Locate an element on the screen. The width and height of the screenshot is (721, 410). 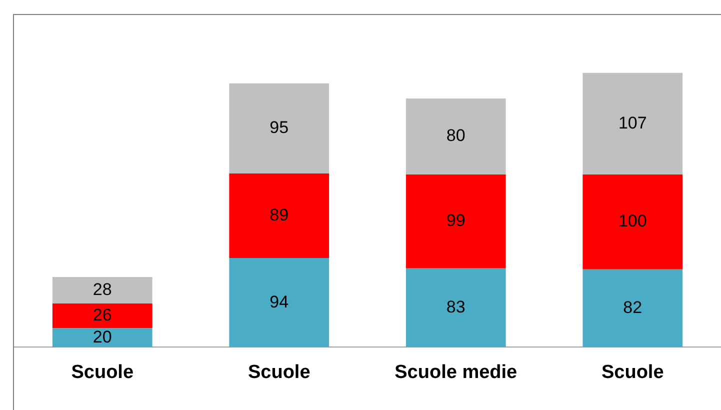
data-label: 94 is located at coordinates (279, 302).